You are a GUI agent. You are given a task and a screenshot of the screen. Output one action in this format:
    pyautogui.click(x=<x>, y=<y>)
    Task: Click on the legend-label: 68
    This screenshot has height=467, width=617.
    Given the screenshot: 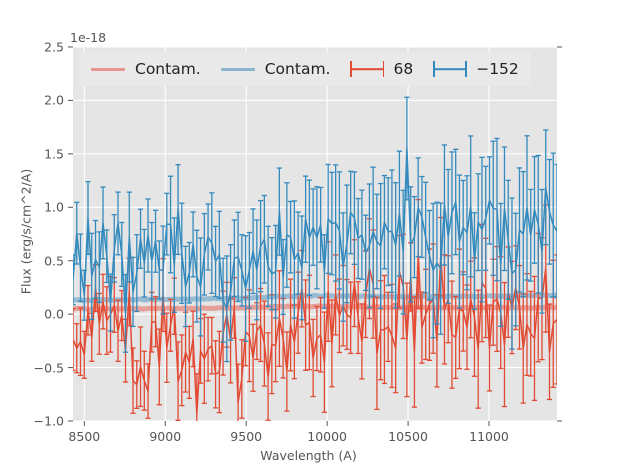 What is the action you would take?
    pyautogui.click(x=403, y=69)
    